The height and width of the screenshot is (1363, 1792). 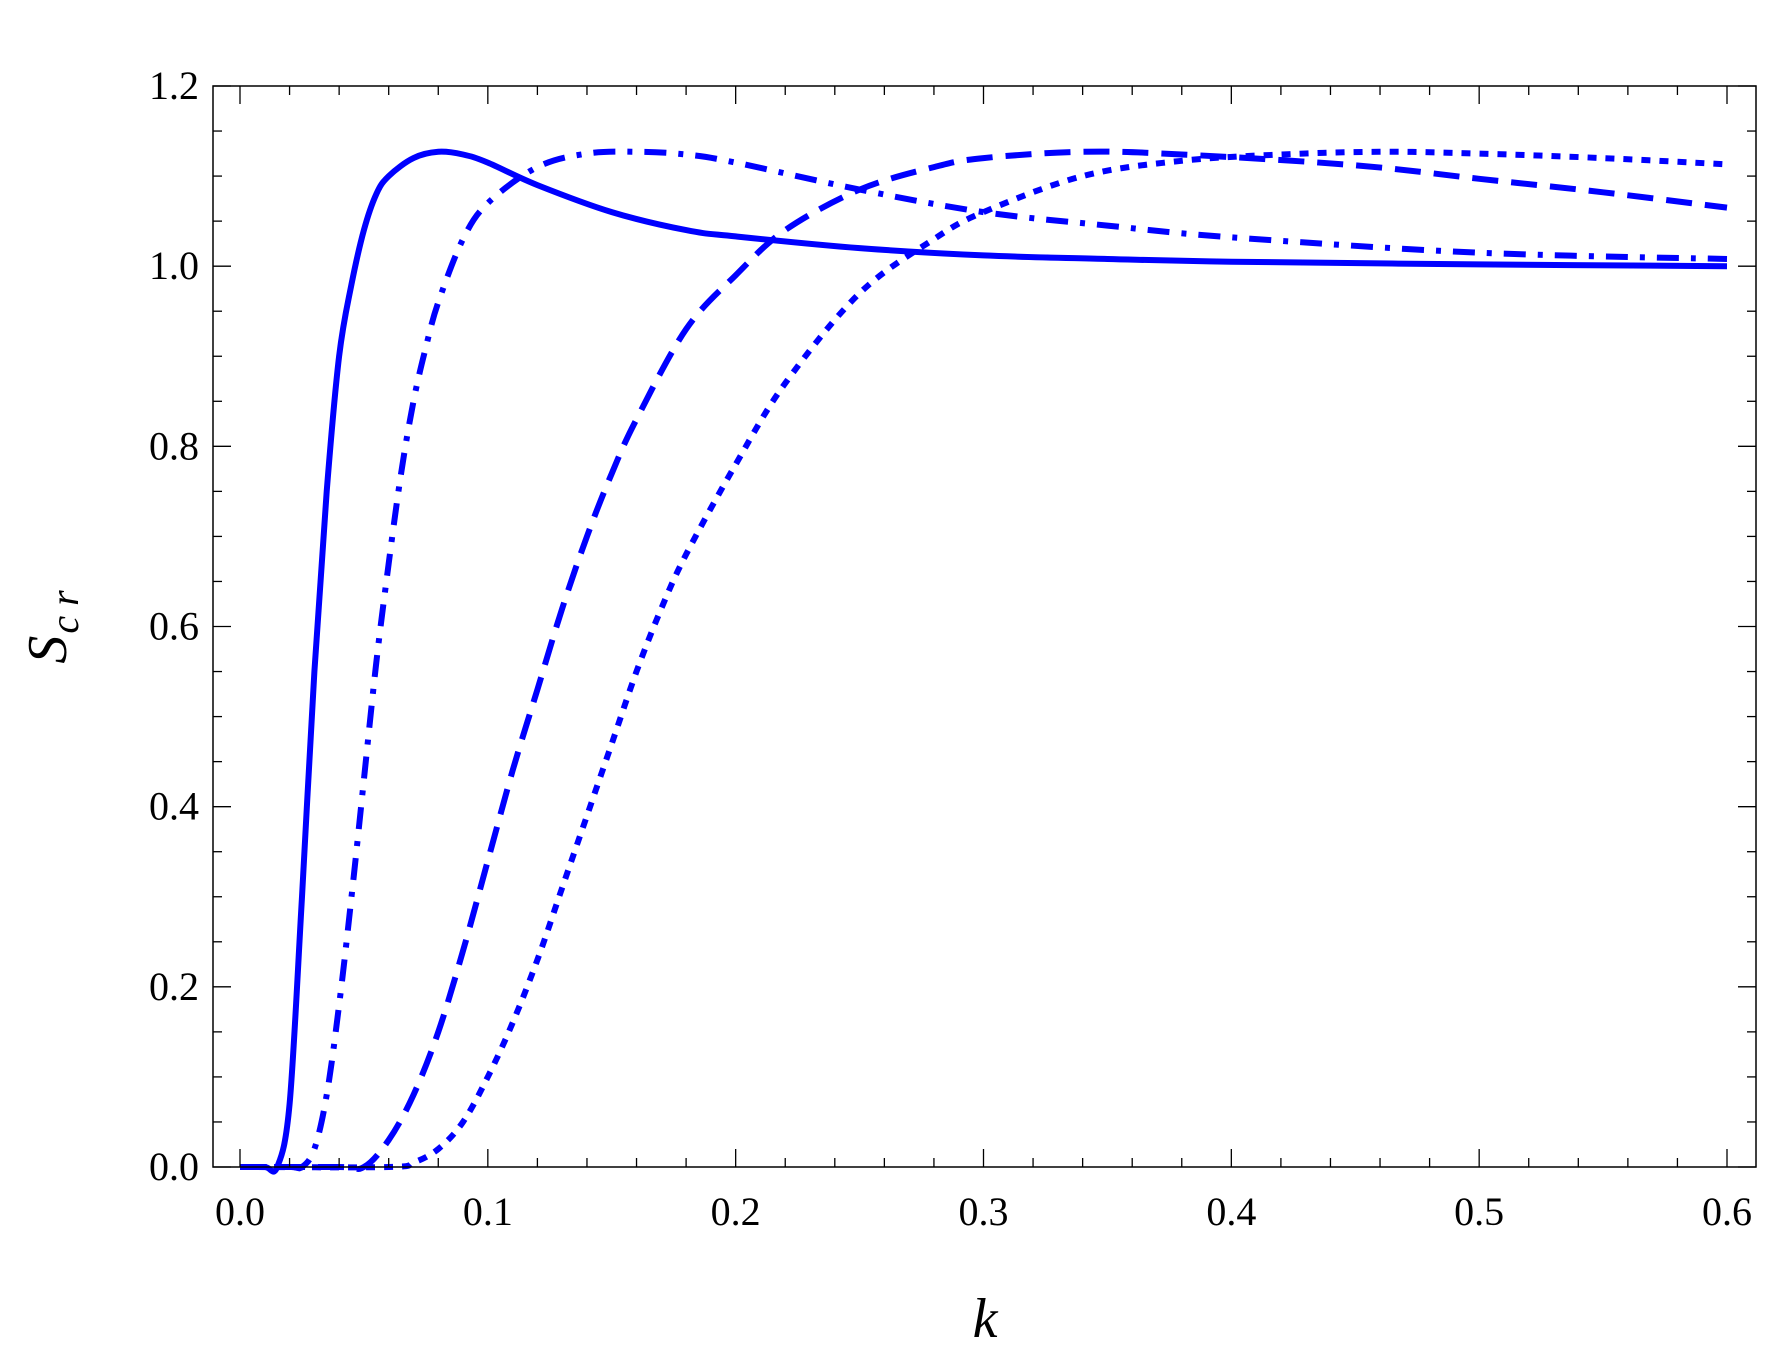 I want to click on x-tick-label: 0.4, so click(x=1231, y=1211).